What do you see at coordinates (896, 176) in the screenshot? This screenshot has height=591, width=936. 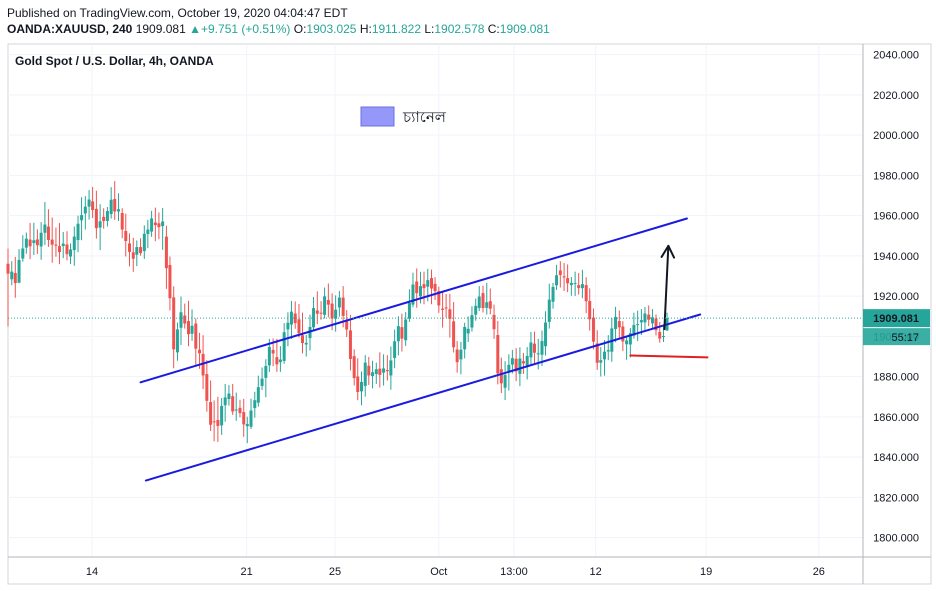 I see `price-tick-label: 1980.000` at bounding box center [896, 176].